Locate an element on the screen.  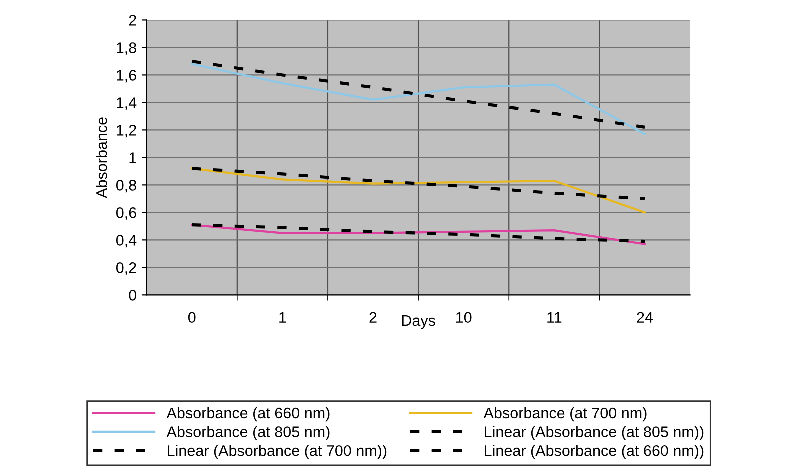
y-tick-label: 1,2 is located at coordinates (126, 131).